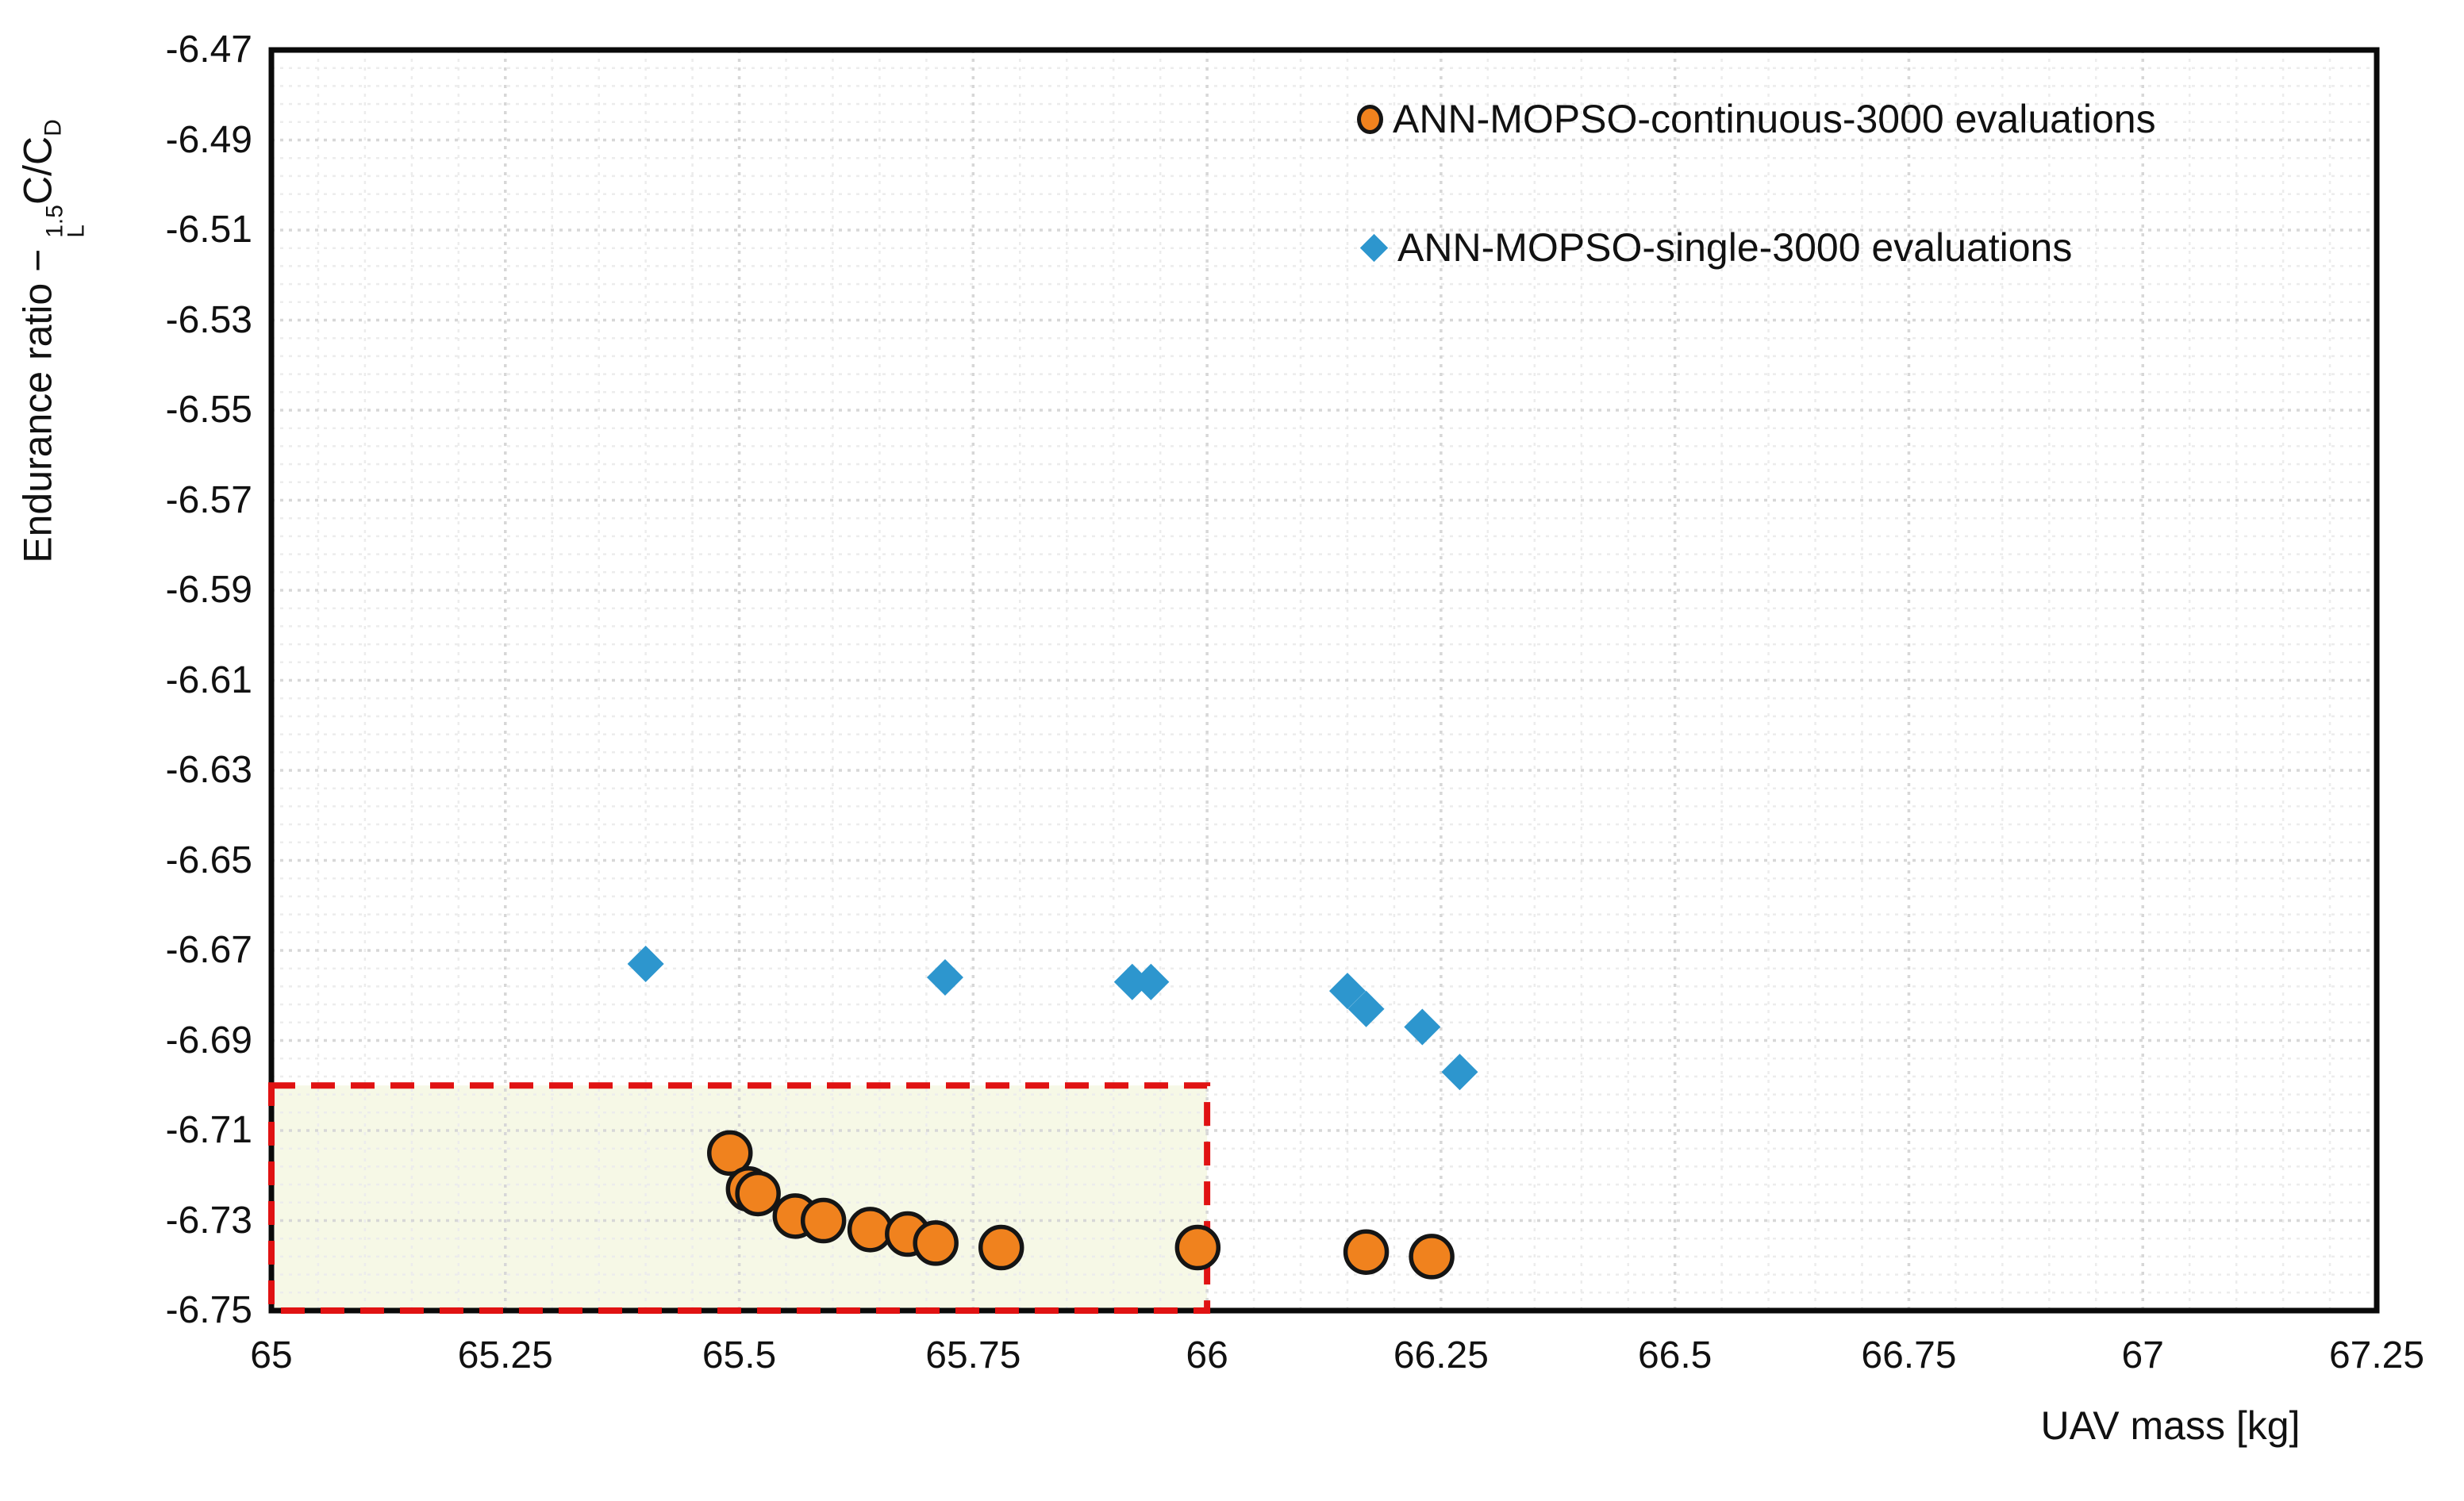 Image resolution: width=2464 pixels, height=1501 pixels. I want to click on y-tick-label: -6.47, so click(209, 50).